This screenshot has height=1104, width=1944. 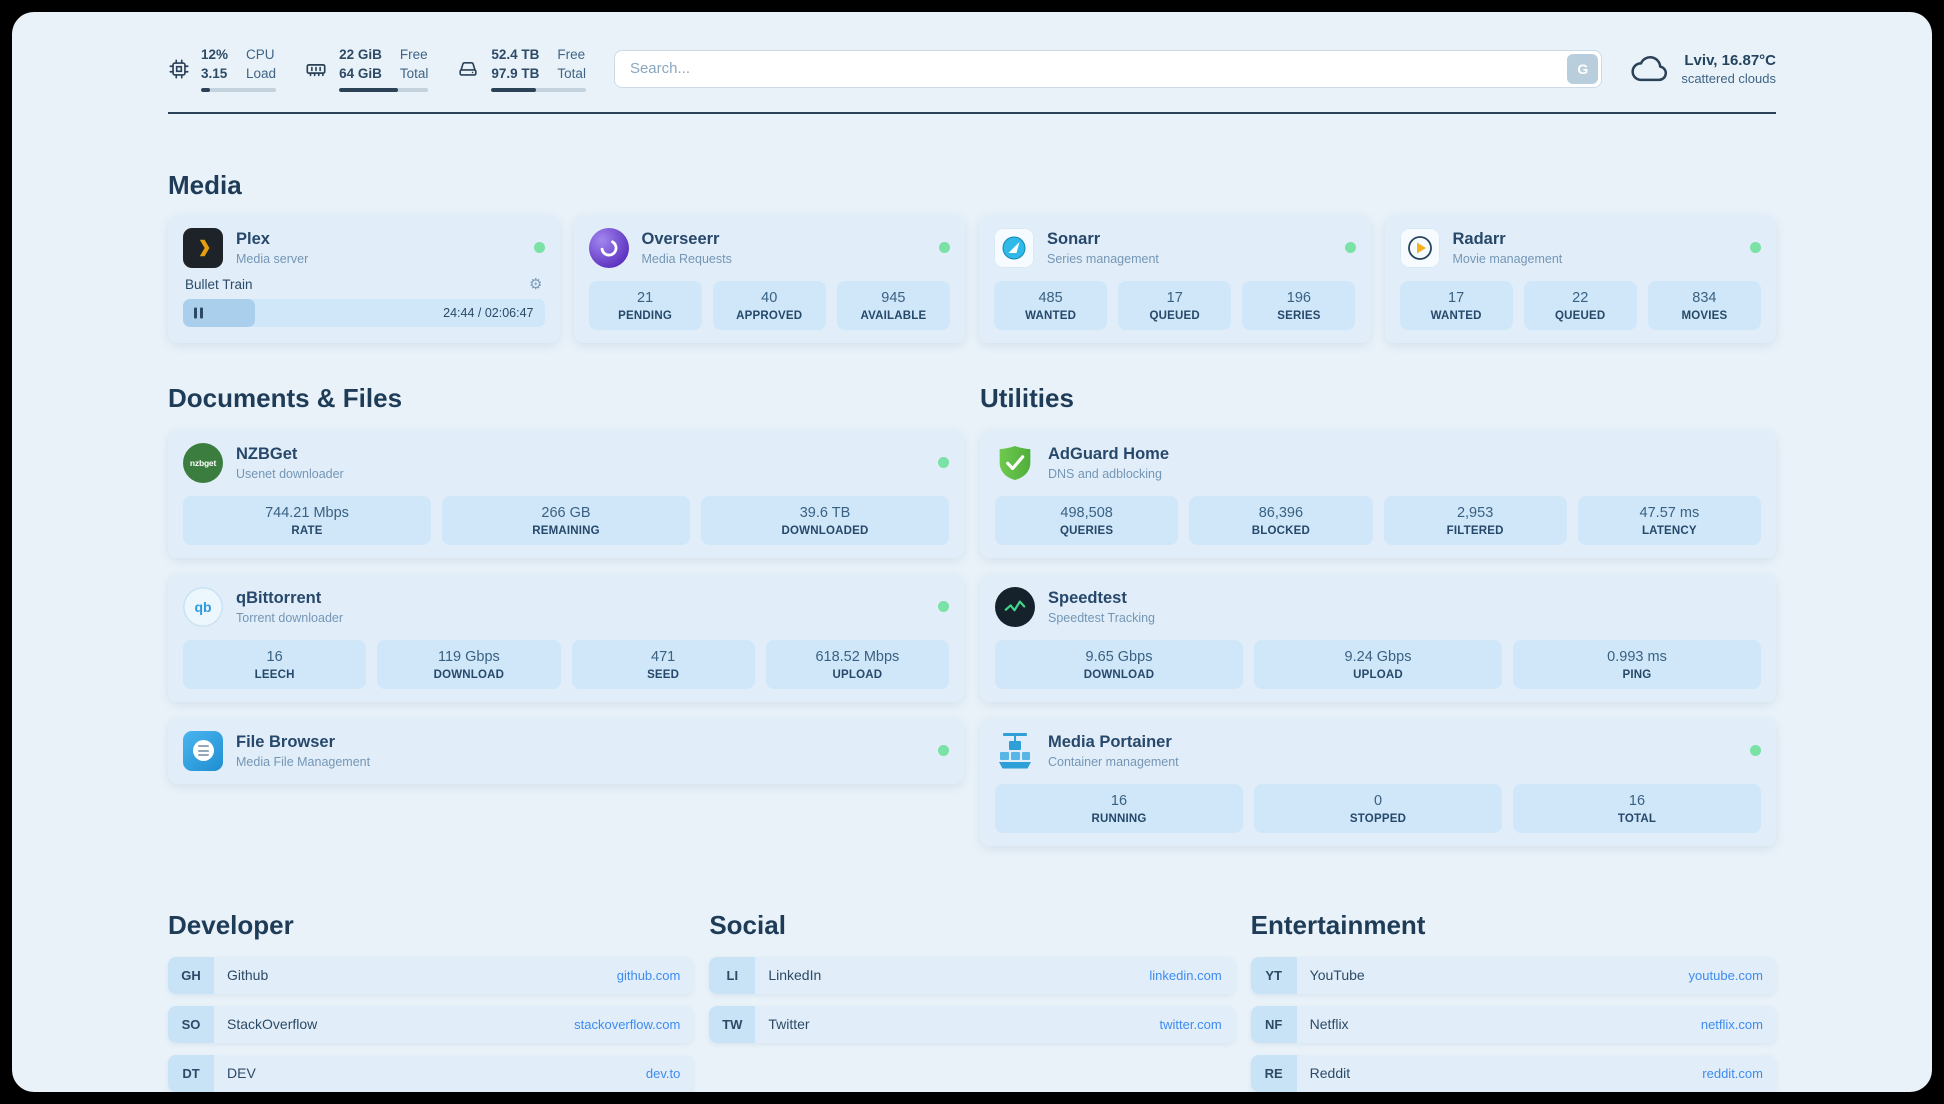 I want to click on stat-box: 471 SEED, so click(x=663, y=664).